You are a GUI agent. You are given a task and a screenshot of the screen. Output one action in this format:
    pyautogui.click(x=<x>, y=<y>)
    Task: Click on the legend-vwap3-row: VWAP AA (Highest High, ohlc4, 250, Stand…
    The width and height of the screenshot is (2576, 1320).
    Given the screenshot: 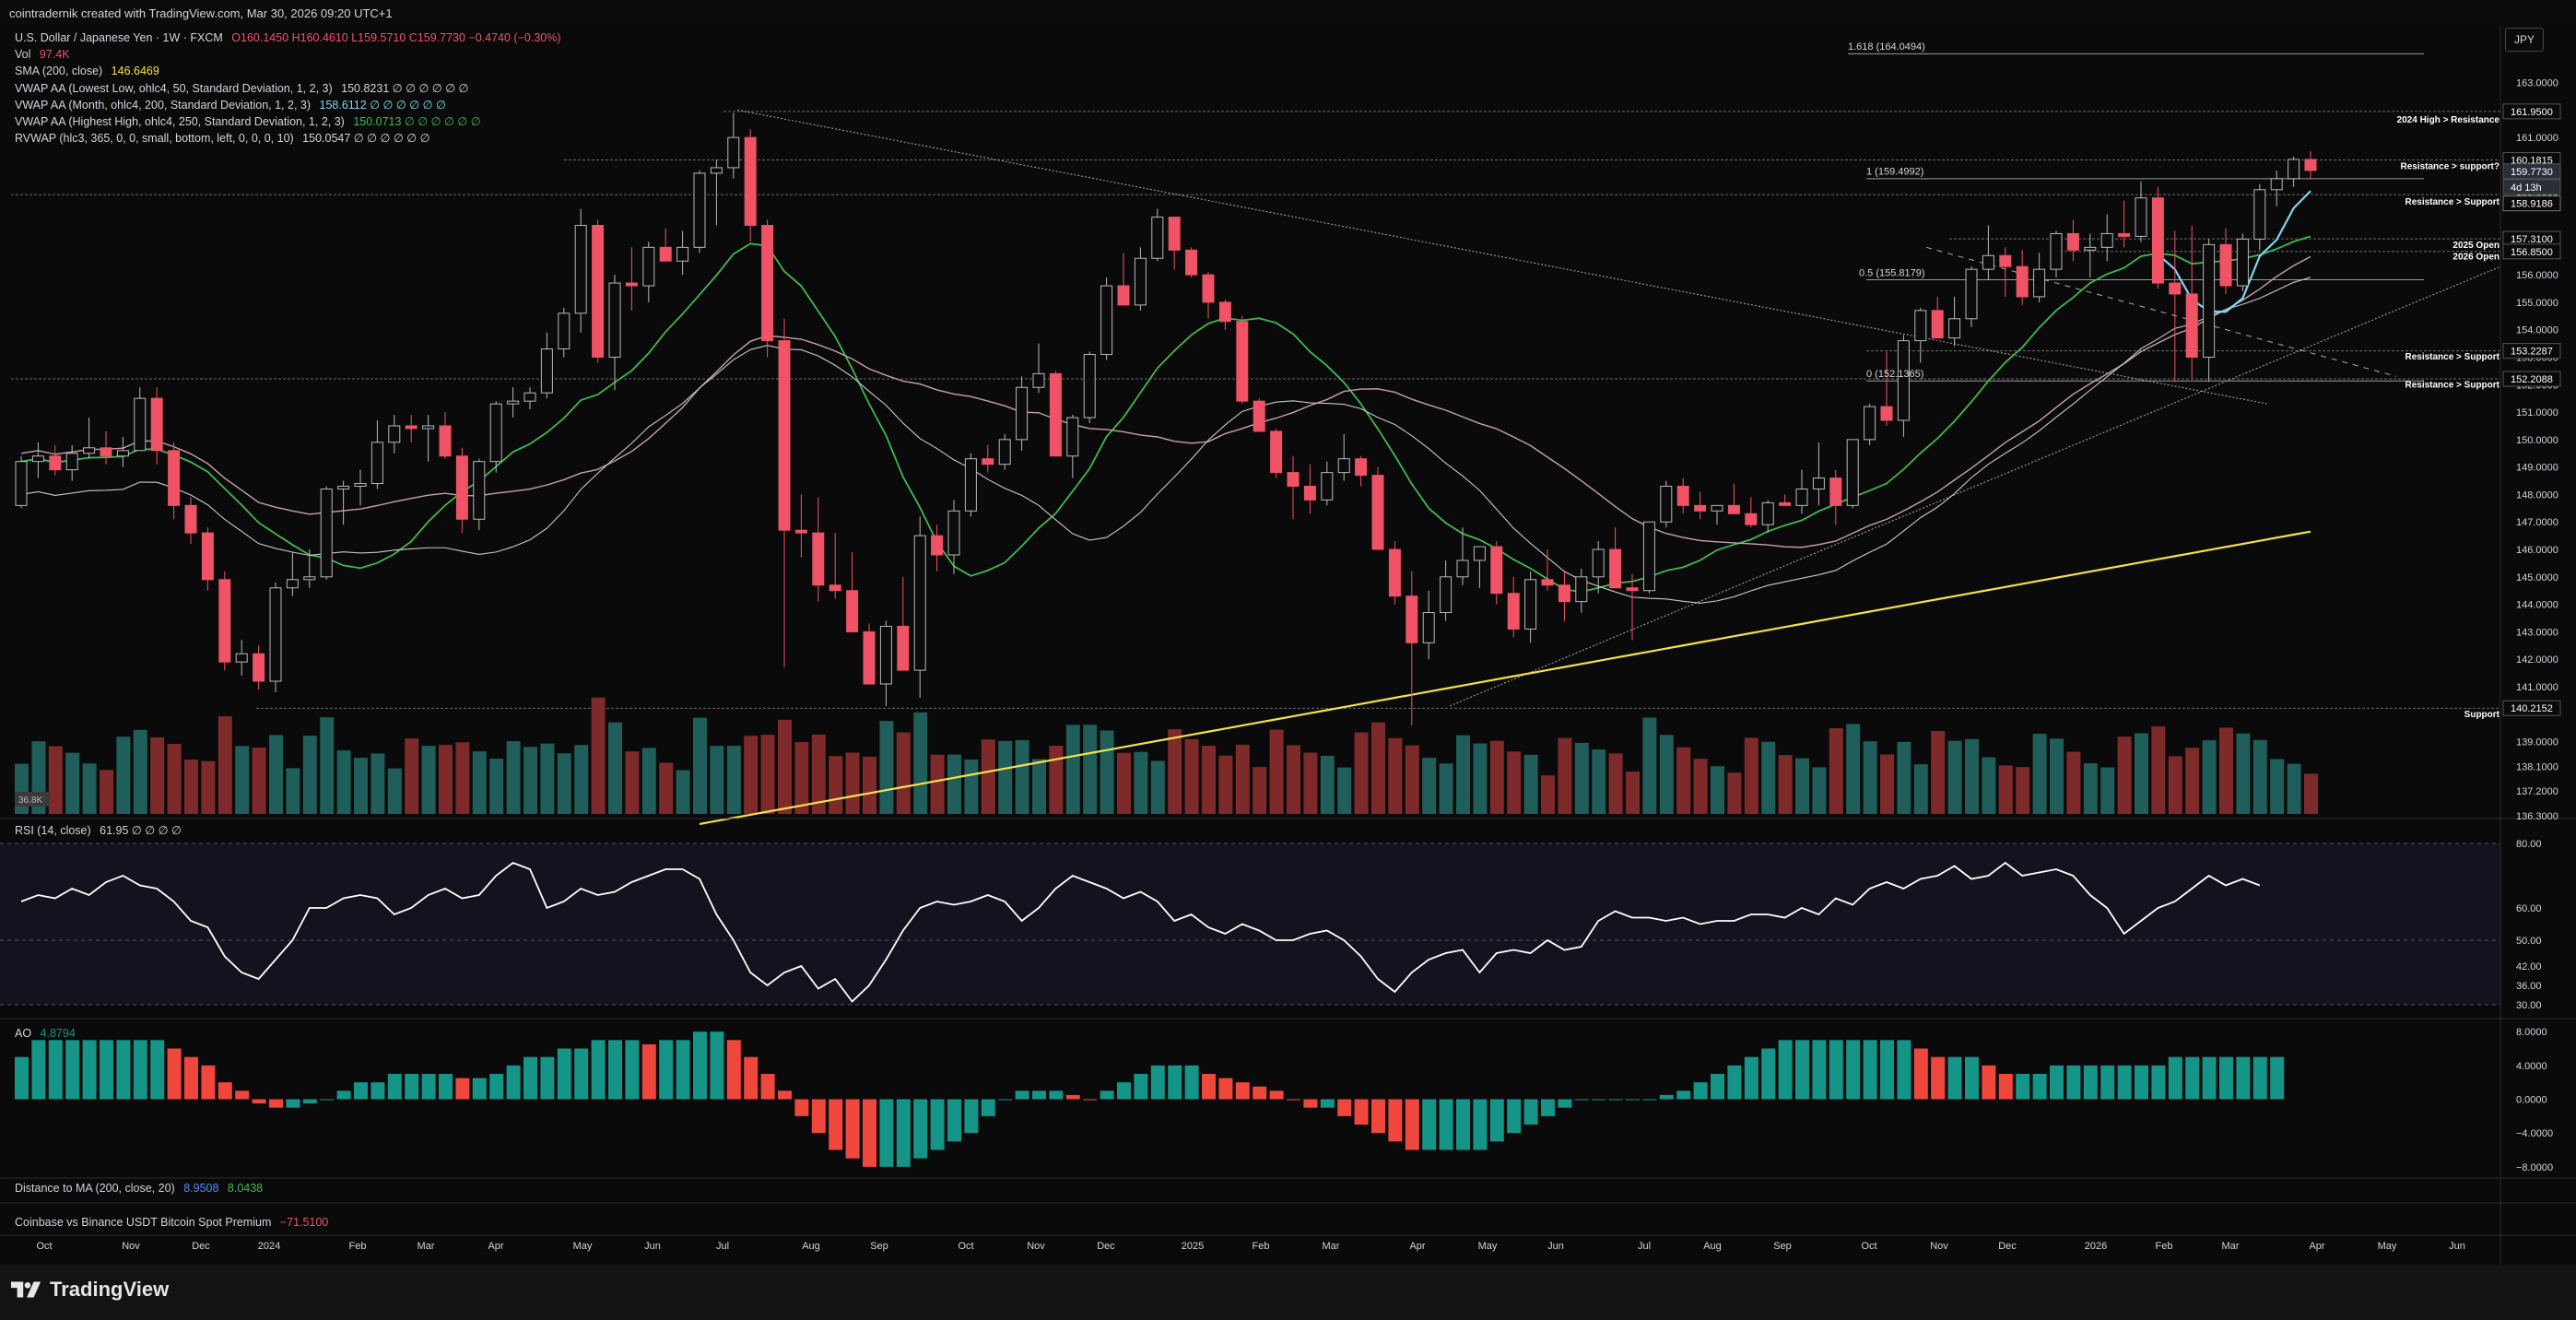 What is the action you would take?
    pyautogui.click(x=248, y=121)
    